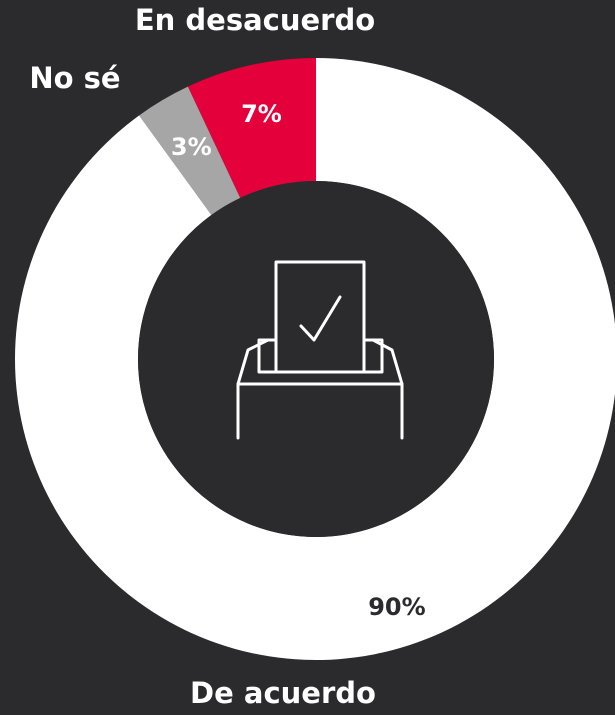 The height and width of the screenshot is (715, 615). What do you see at coordinates (74, 78) in the screenshot?
I see `category-label: No sé` at bounding box center [74, 78].